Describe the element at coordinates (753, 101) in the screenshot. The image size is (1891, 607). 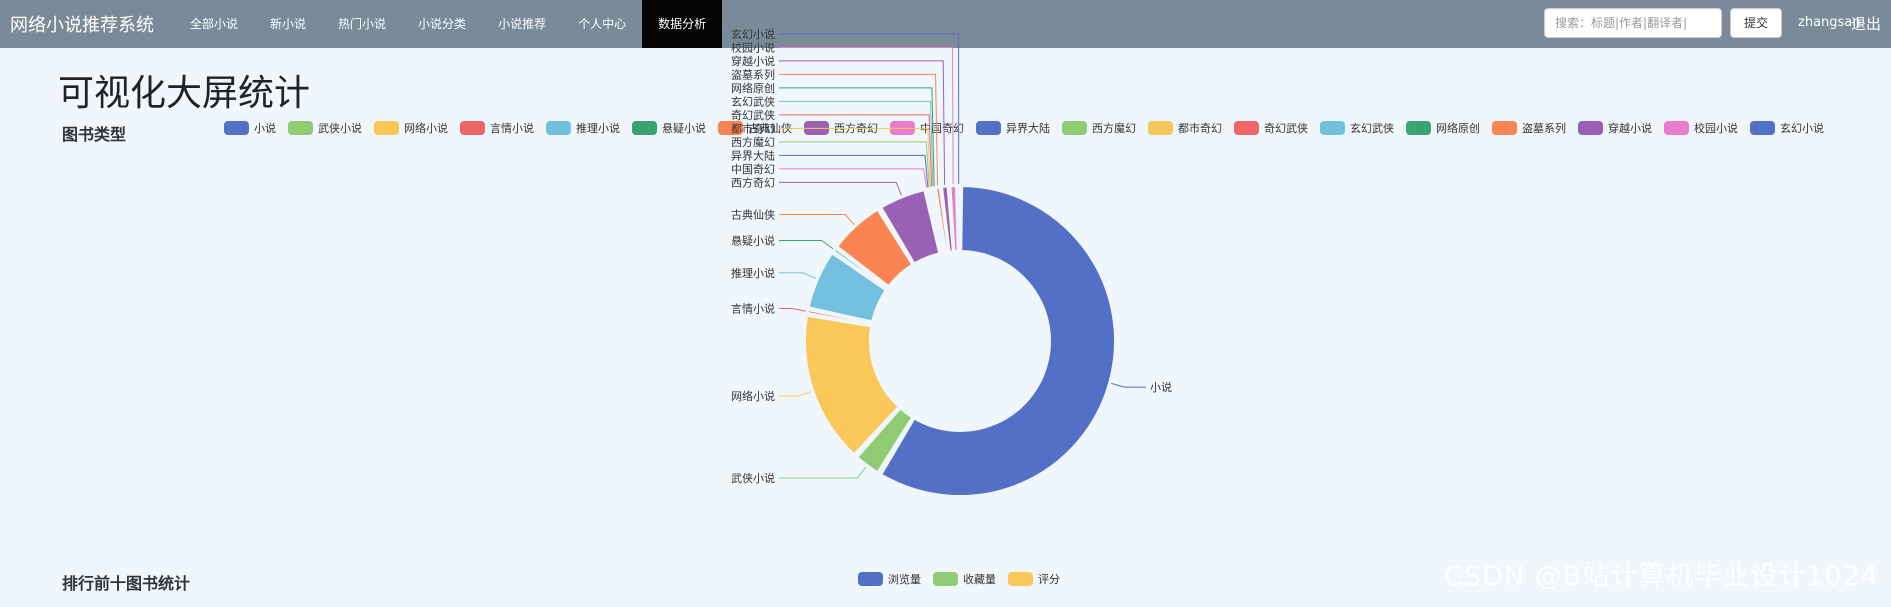
I see `pie-label: 玄幻武侠` at that location.